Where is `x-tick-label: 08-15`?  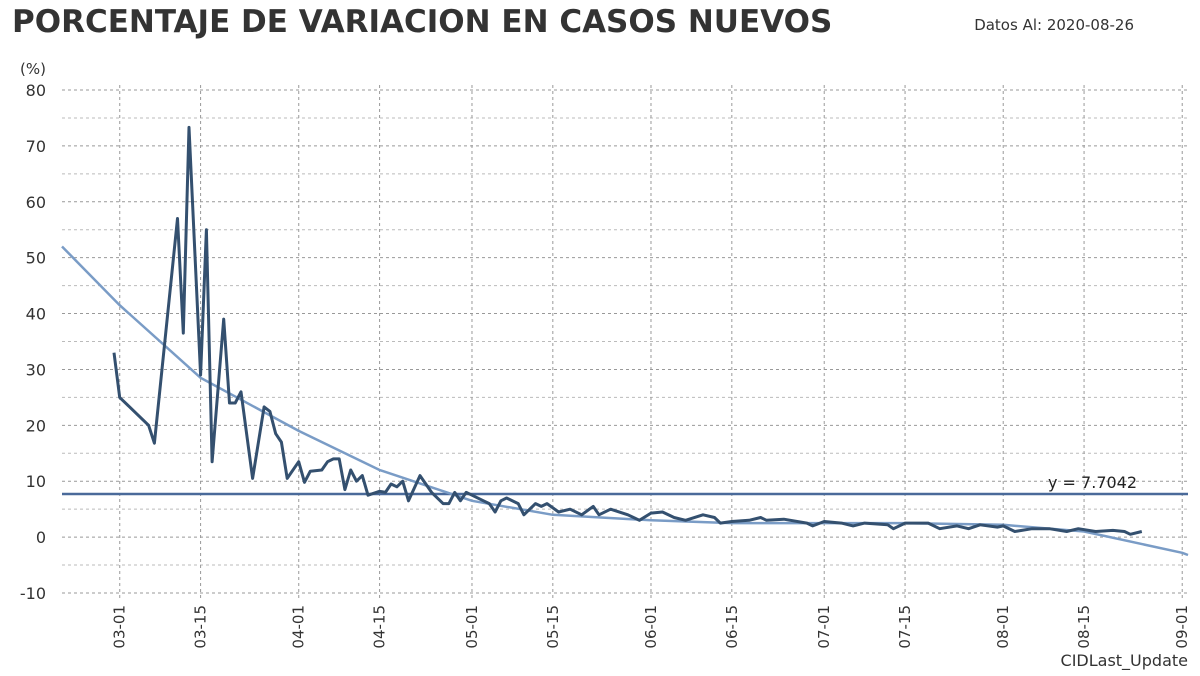 x-tick-label: 08-15 is located at coordinates (1084, 627).